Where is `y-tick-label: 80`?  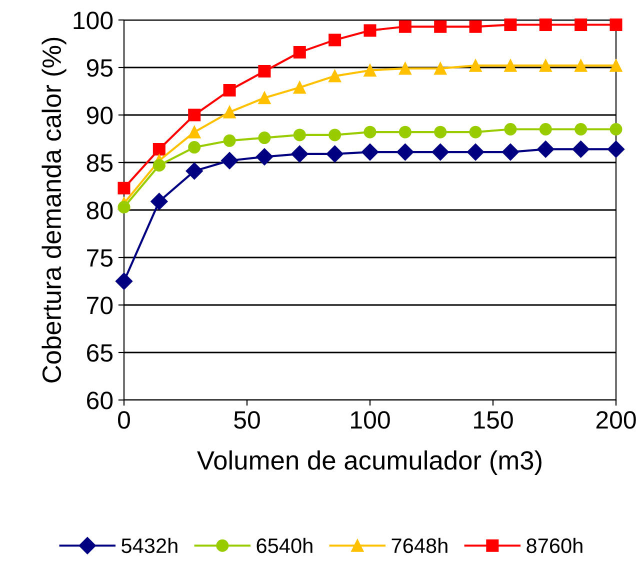 y-tick-label: 80 is located at coordinates (99, 211).